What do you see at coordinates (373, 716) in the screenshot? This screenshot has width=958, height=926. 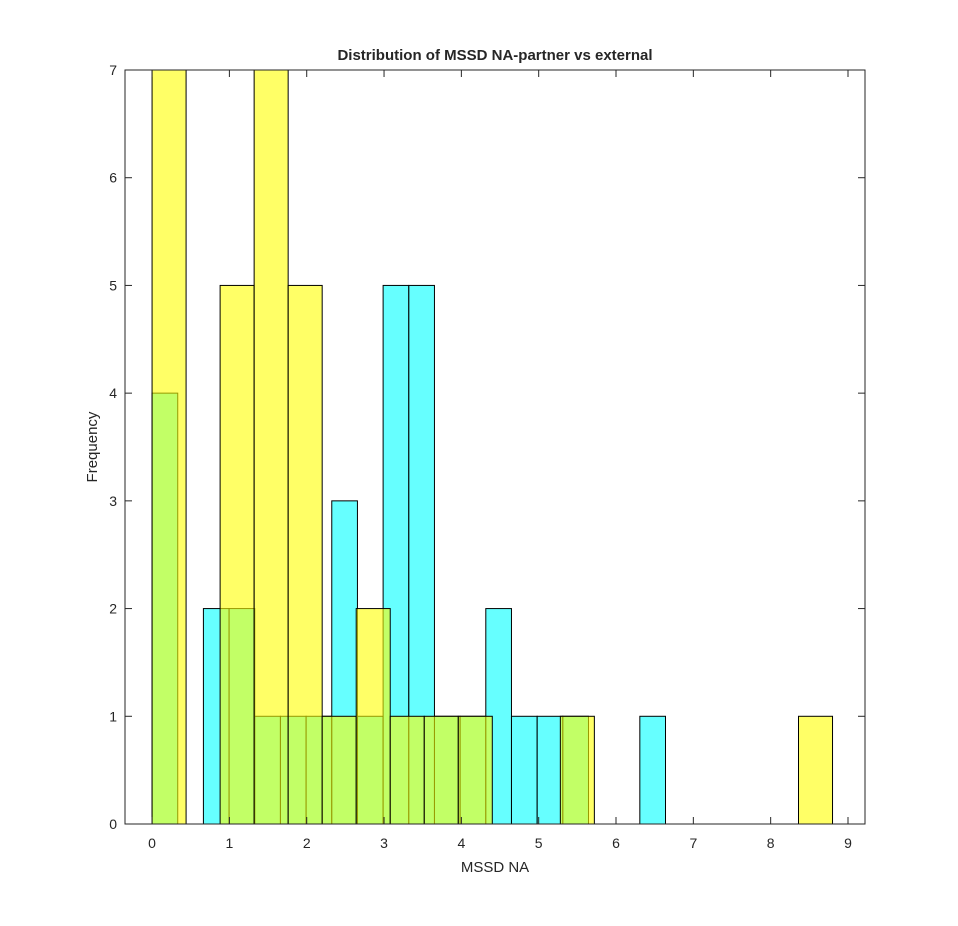 I see `bar-series1-bin5` at bounding box center [373, 716].